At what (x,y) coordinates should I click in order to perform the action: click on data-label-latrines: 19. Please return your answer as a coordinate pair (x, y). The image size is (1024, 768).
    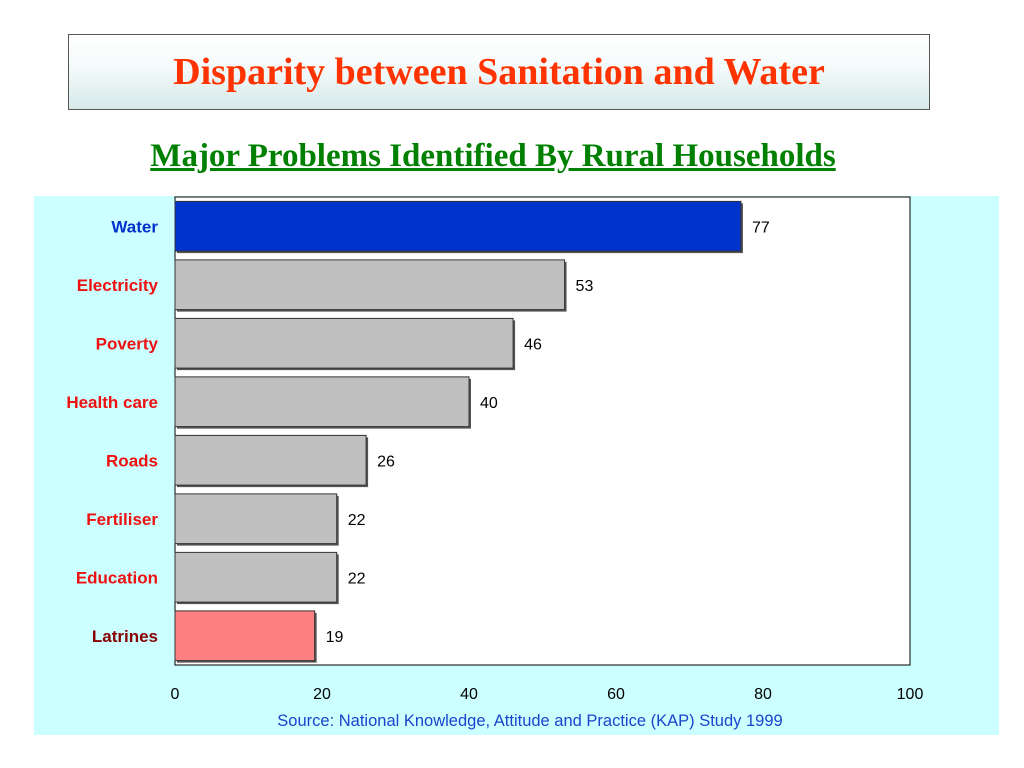
    Looking at the image, I should click on (335, 637).